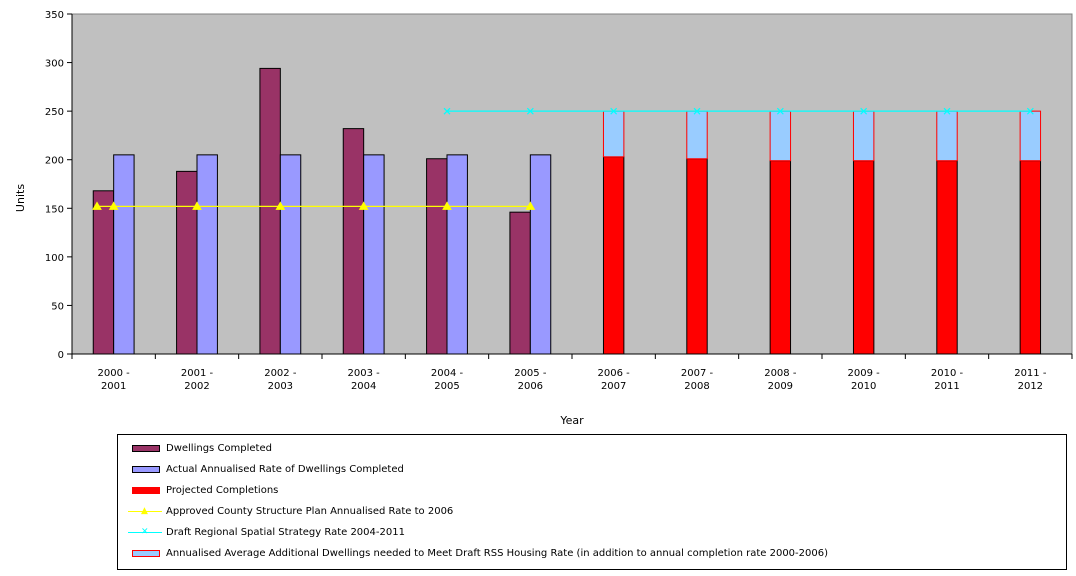  I want to click on y-tick-label: 300, so click(54, 64).